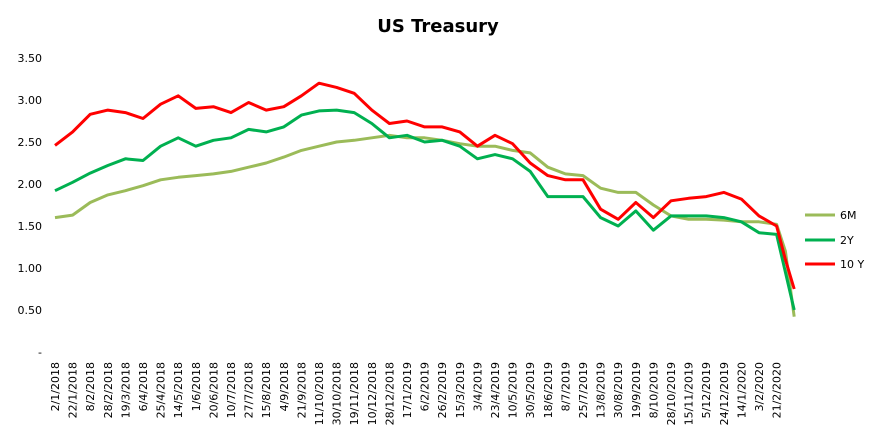 The image size is (878, 438). I want to click on x-tick-label: 8/2/2018, so click(90, 386).